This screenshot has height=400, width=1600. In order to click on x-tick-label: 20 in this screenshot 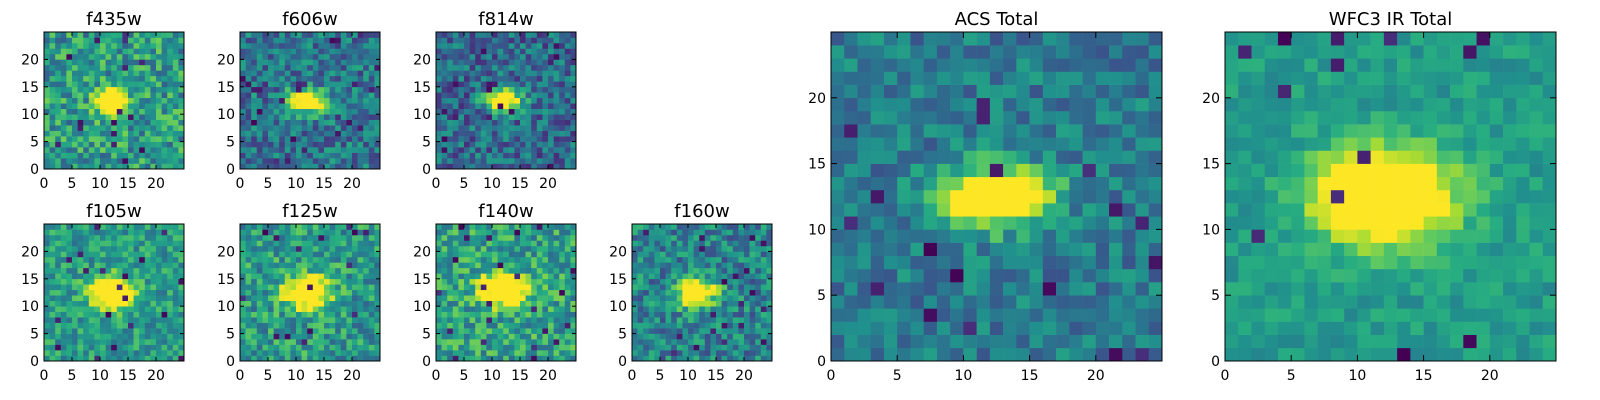, I will do `click(548, 184)`.